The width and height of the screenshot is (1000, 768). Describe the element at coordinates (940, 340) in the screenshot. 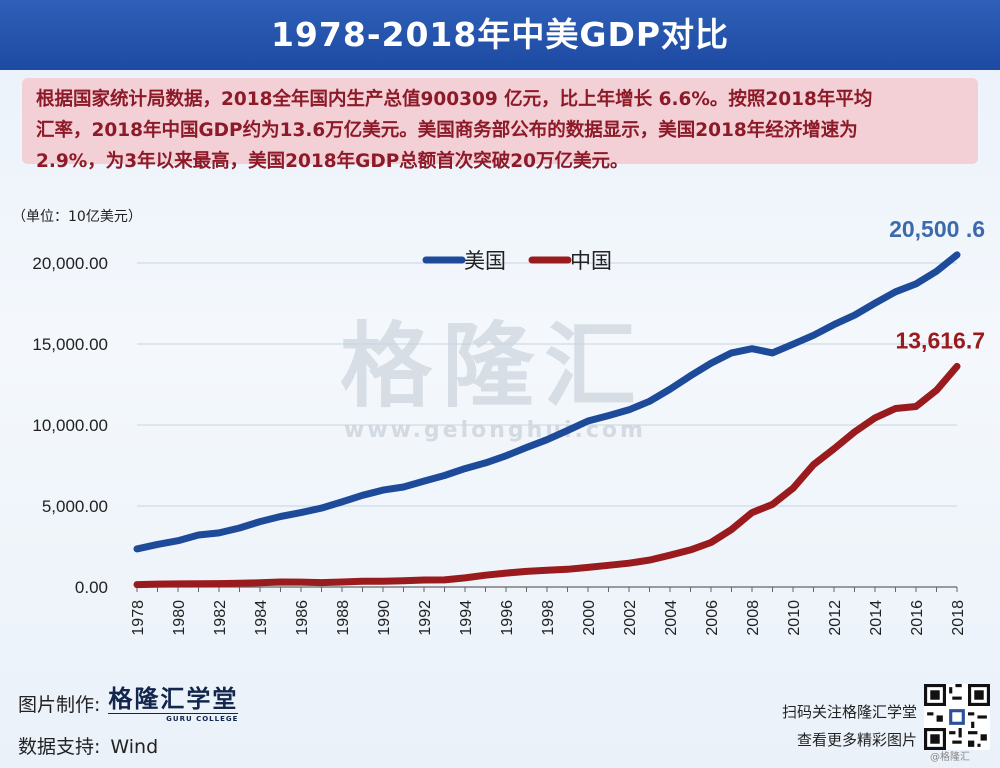

I see `end-value-label: 13,616.7` at that location.